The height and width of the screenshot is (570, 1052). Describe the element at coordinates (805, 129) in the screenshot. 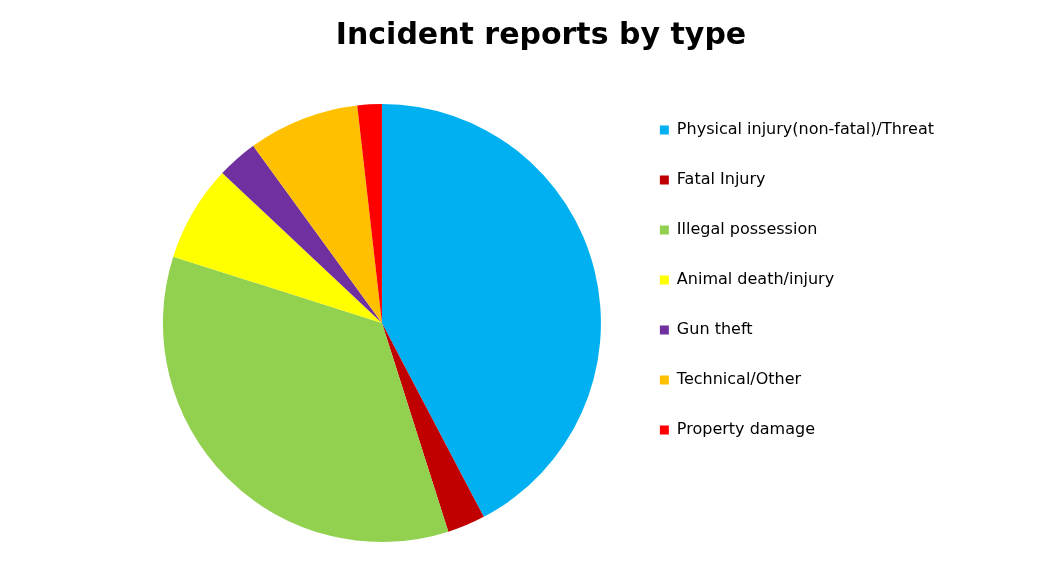

I see `legend-label: Physical injury(non-fatal)/Threat` at that location.